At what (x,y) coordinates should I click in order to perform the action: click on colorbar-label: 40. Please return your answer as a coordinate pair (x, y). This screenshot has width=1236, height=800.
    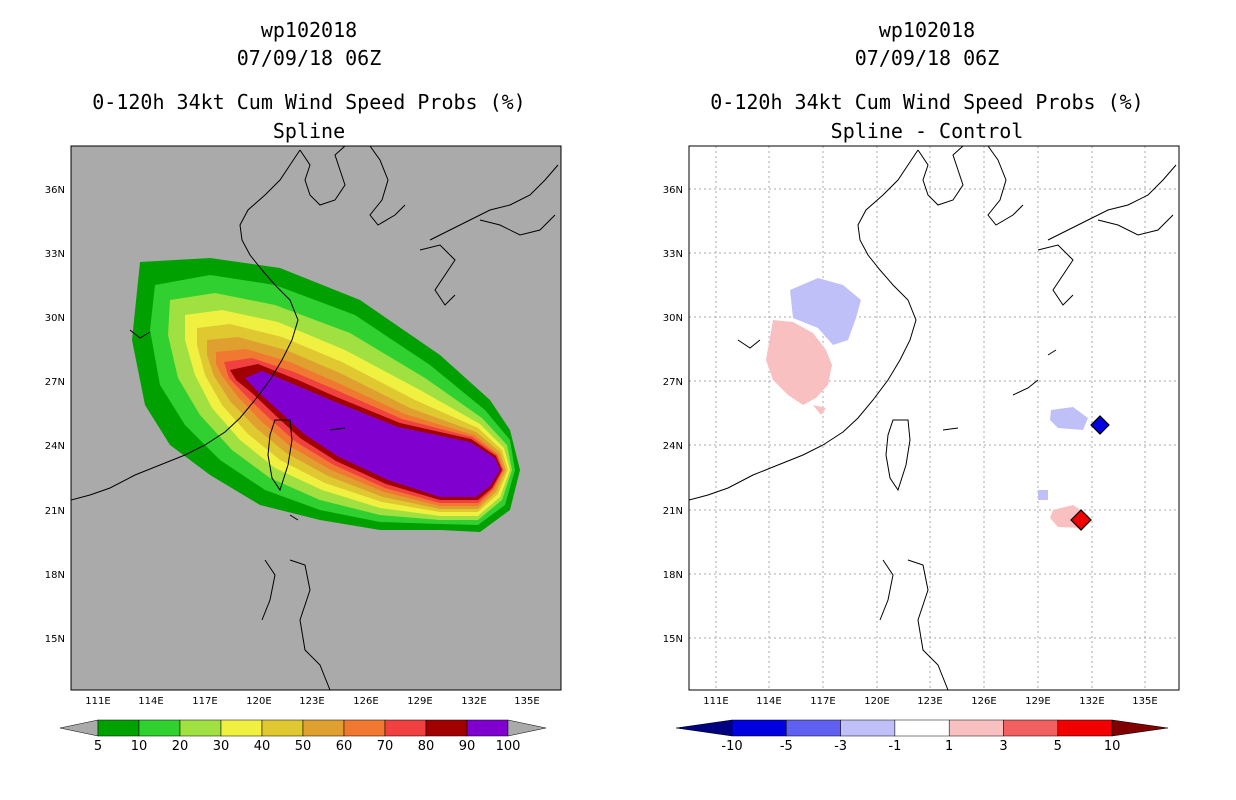
    Looking at the image, I should click on (262, 746).